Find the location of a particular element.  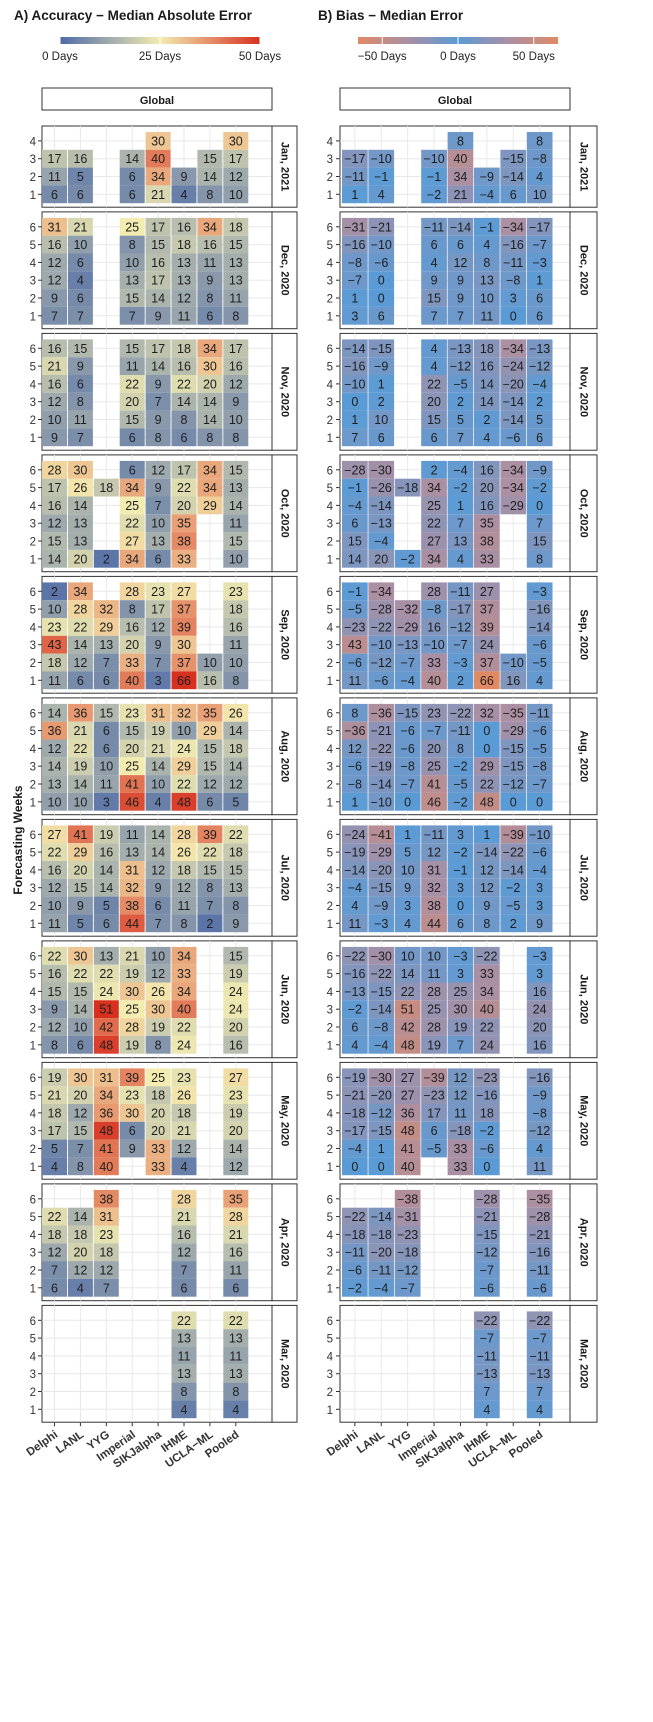

cell-value-label: 20 is located at coordinates (80, 870).